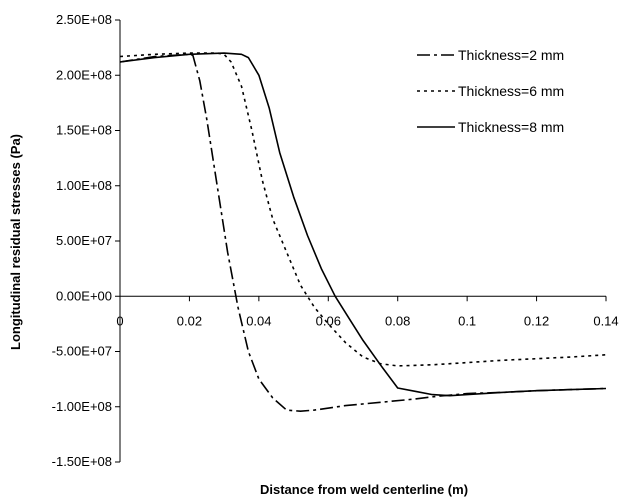 This screenshot has height=499, width=624. I want to click on y-tick-label: 0.00E+00, so click(84, 295).